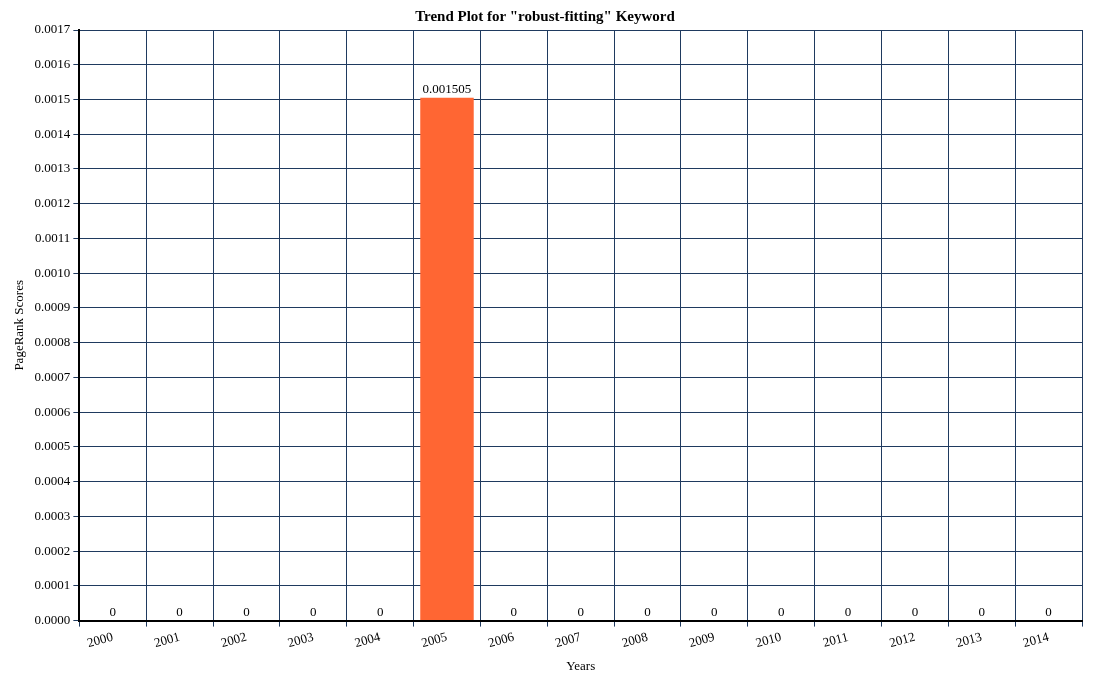 The width and height of the screenshot is (1110, 686). What do you see at coordinates (568, 639) in the screenshot?
I see `x-tick-label: 2007` at bounding box center [568, 639].